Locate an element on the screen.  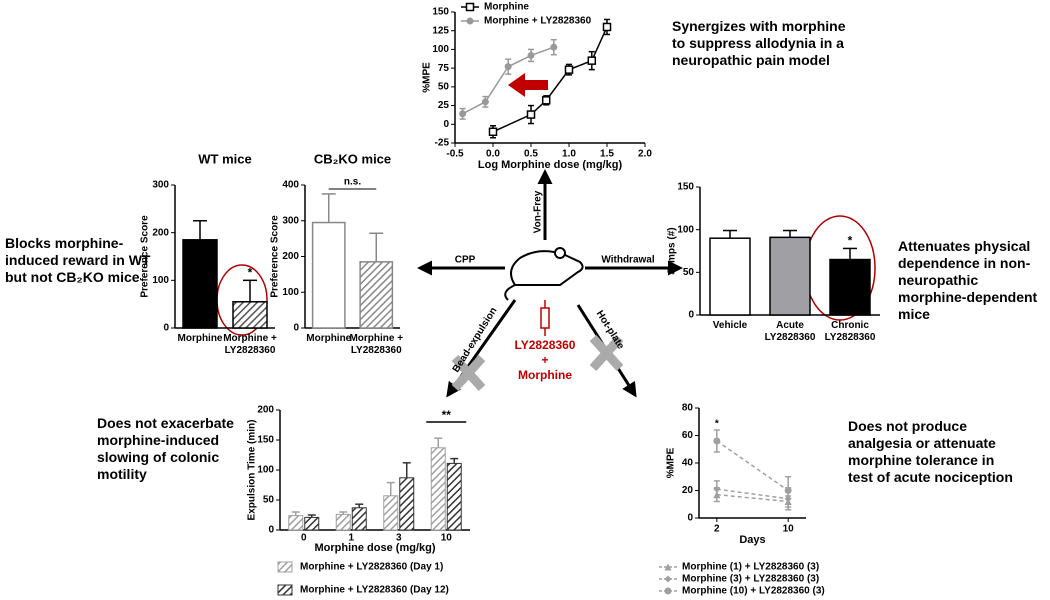
x-tick-label: 1.0 is located at coordinates (569, 154).